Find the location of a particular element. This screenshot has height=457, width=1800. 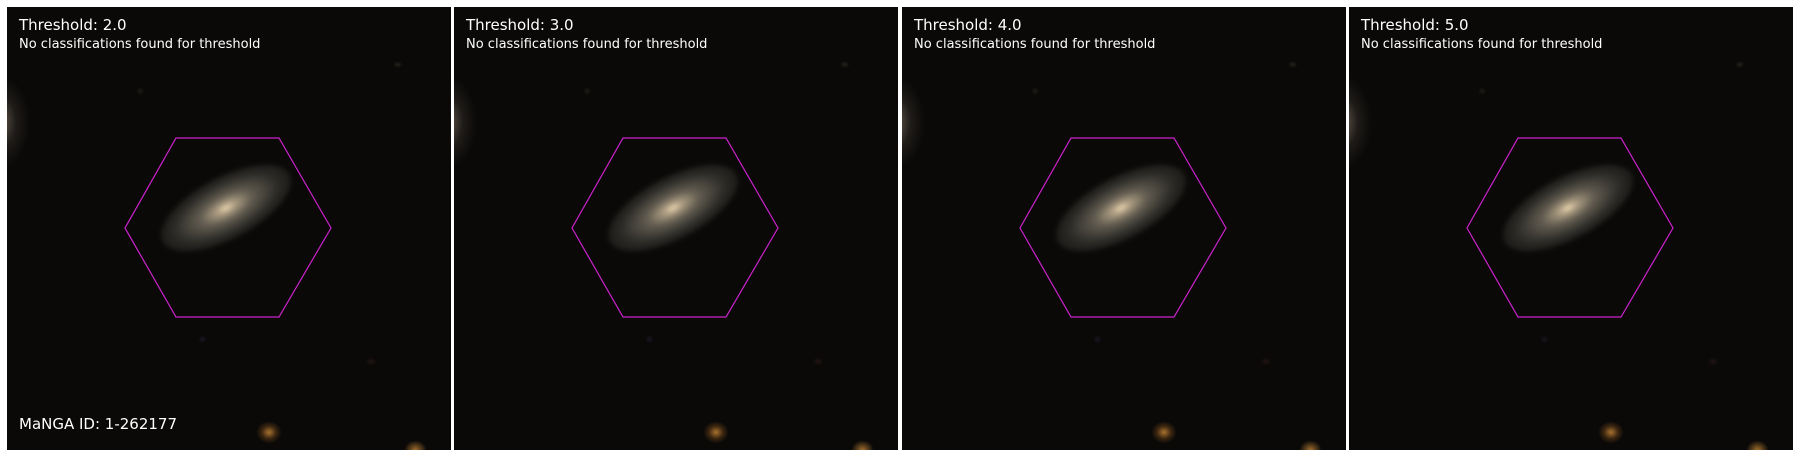

panel-title: Threshold: 4.0 is located at coordinates (968, 25).